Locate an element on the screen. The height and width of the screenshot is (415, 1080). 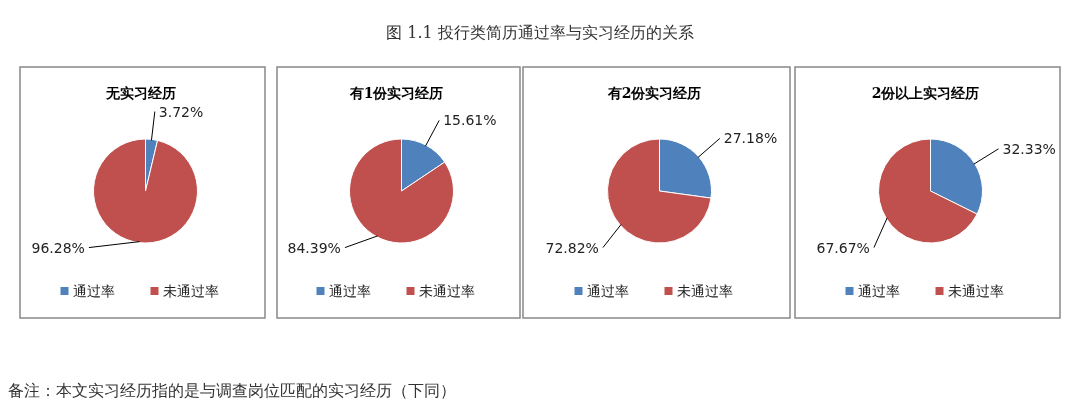
data-label: 15.61% is located at coordinates (470, 120).